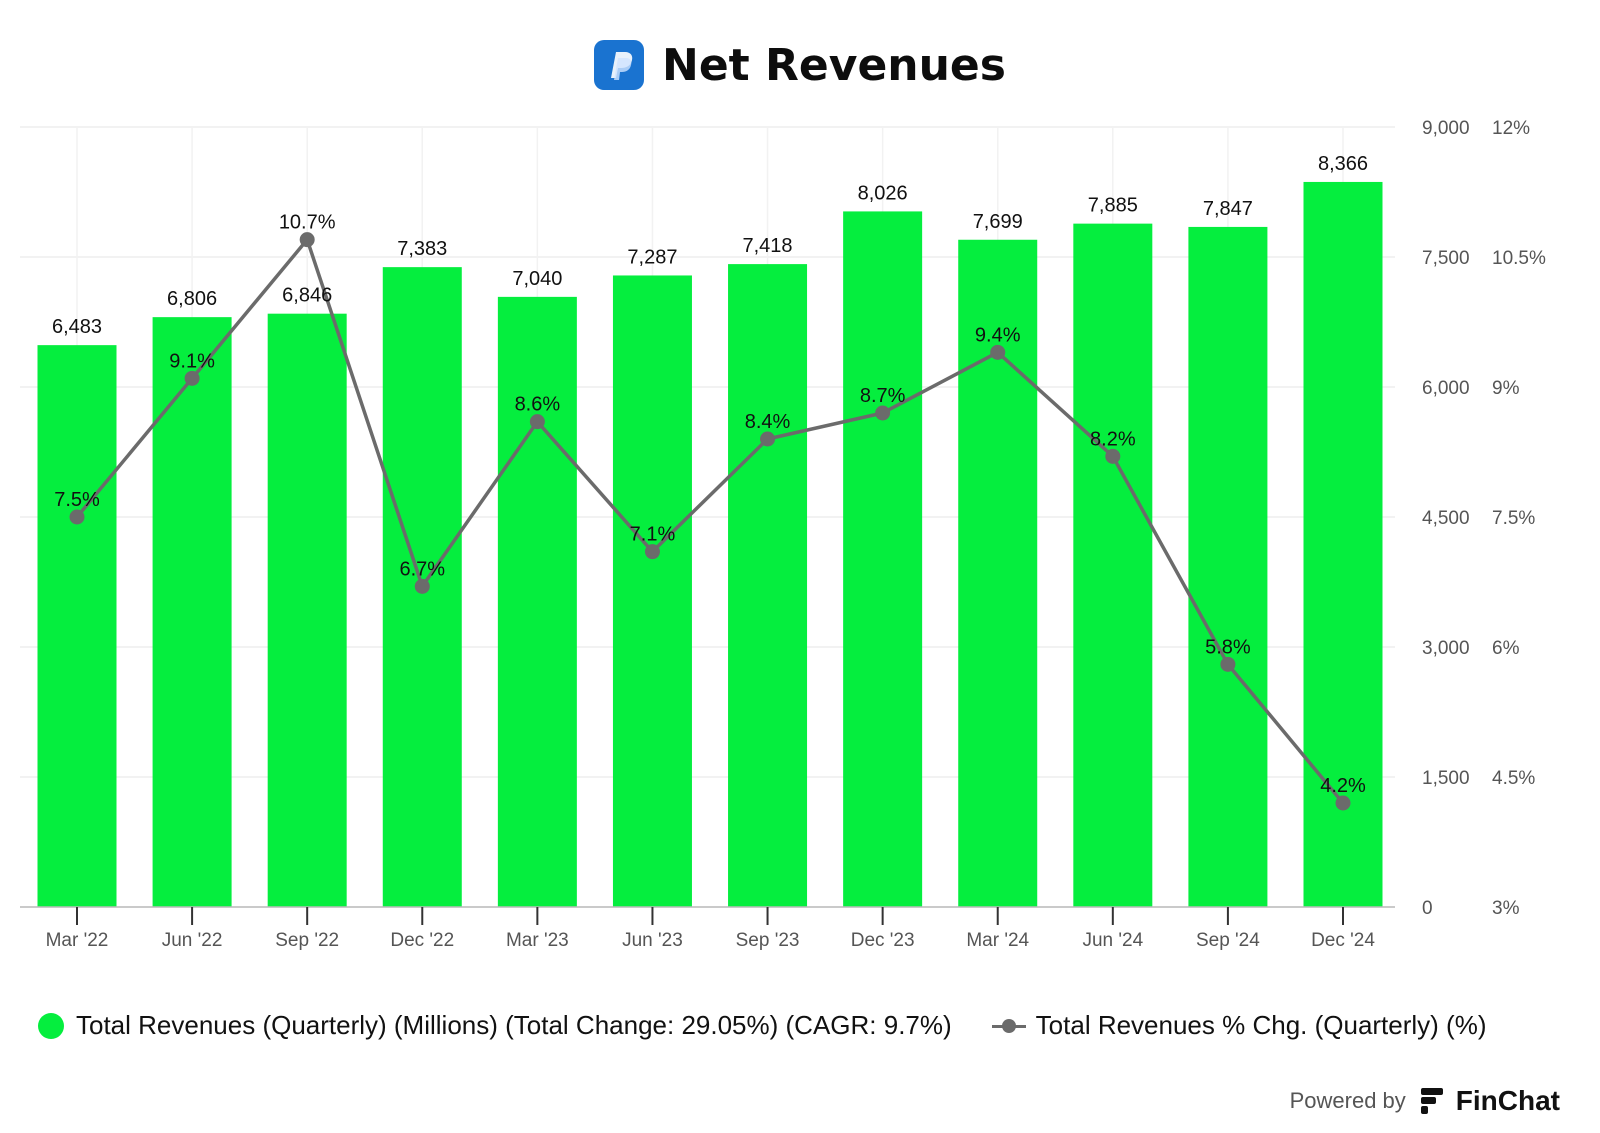 This screenshot has width=1600, height=1133. What do you see at coordinates (1008, 1026) in the screenshot?
I see `legend-line-marker` at bounding box center [1008, 1026].